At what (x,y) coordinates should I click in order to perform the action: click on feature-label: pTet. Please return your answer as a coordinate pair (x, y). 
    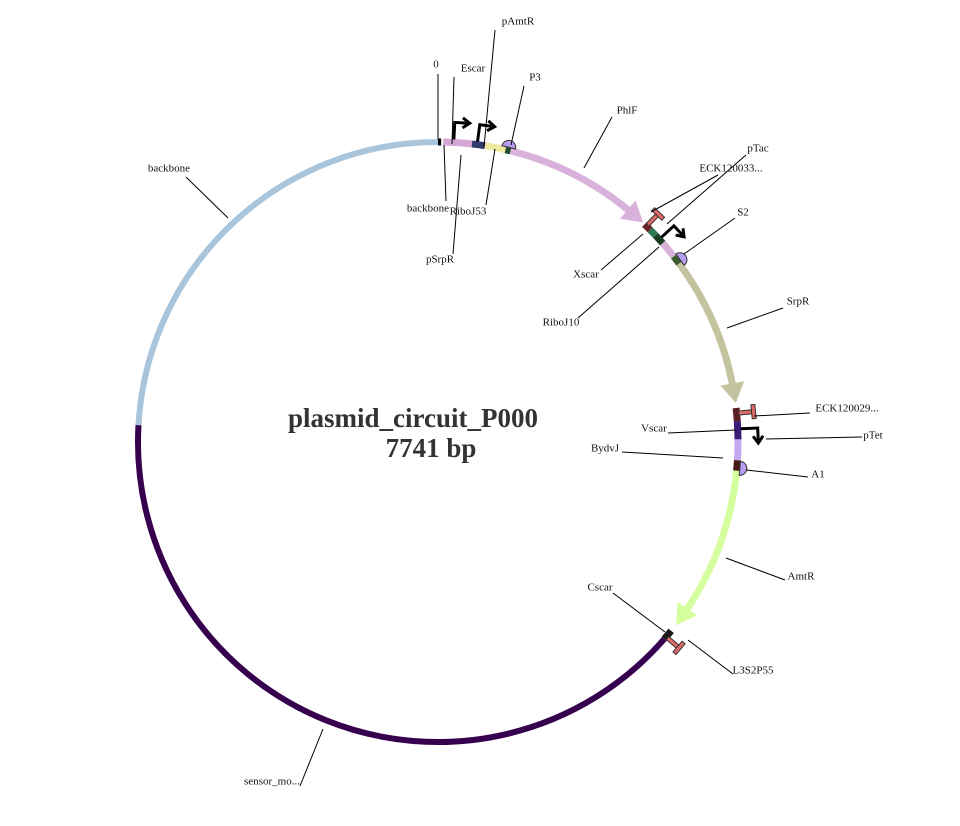
    Looking at the image, I should click on (872, 436).